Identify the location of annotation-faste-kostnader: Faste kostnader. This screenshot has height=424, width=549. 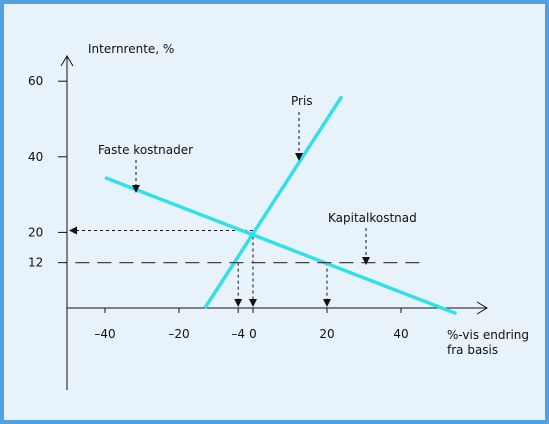
(145, 150).